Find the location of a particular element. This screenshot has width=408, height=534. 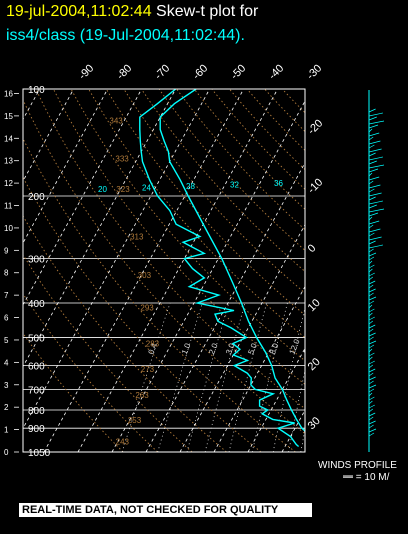

pressure-tick-label: 400 is located at coordinates (36, 304).